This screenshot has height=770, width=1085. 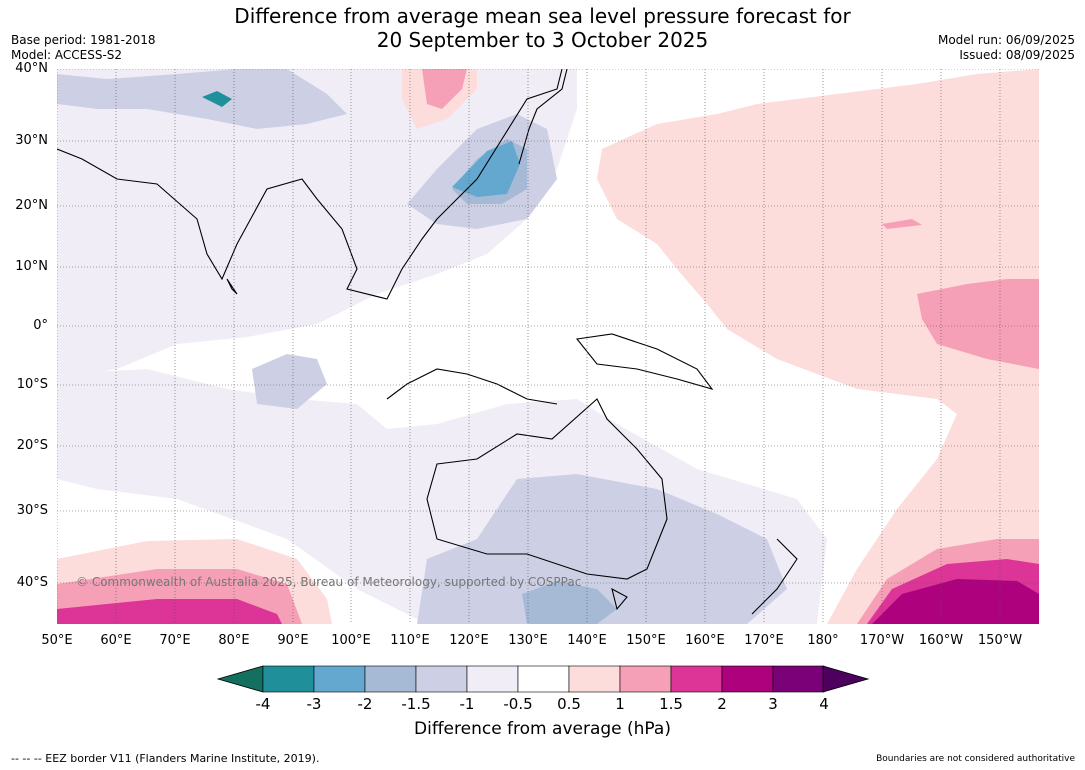 What do you see at coordinates (116, 640) in the screenshot?
I see `lon-label-60e: 60°E` at bounding box center [116, 640].